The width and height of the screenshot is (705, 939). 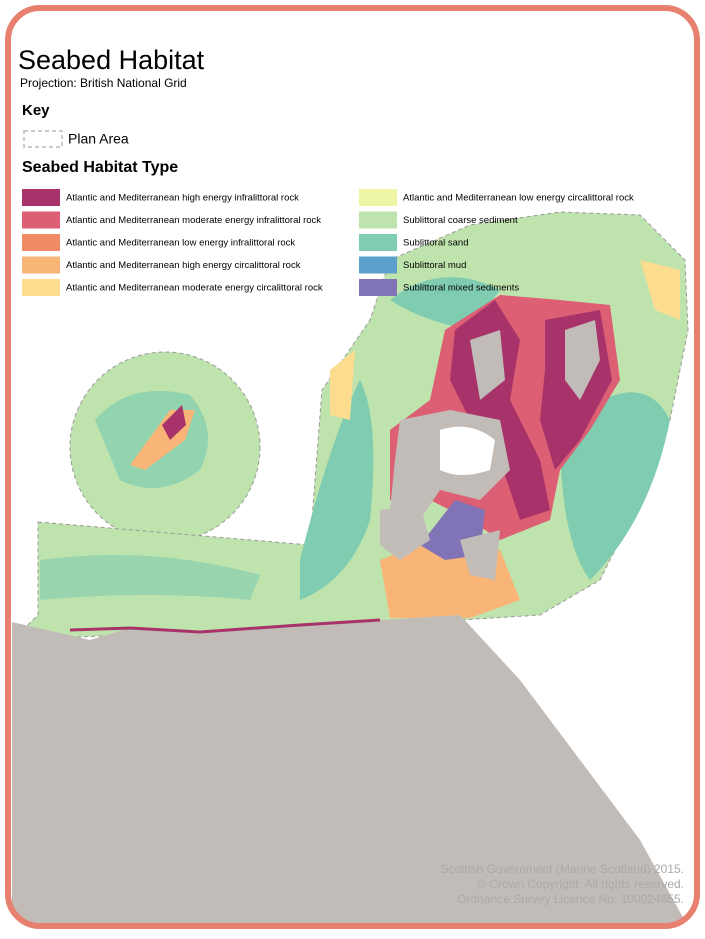 What do you see at coordinates (111, 60) in the screenshot?
I see `title: Seabed Habitat` at bounding box center [111, 60].